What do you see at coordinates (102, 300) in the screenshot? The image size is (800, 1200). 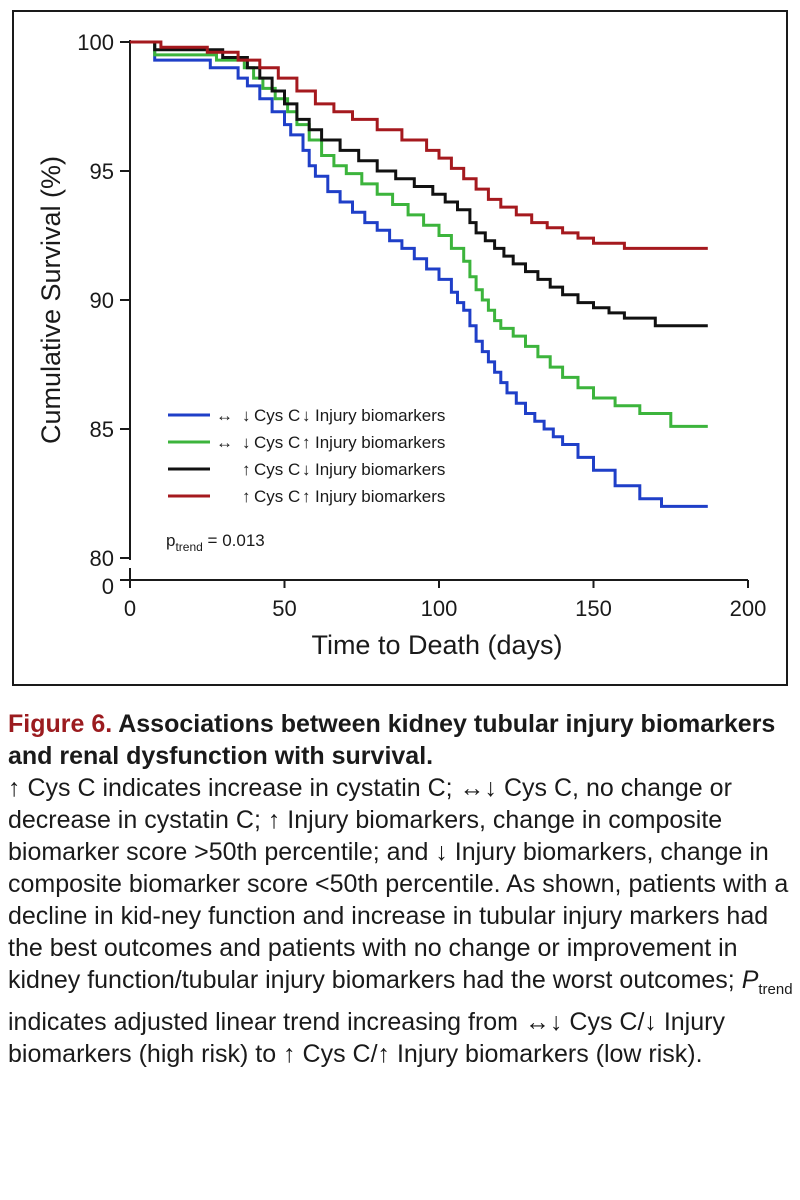 I see `y-tick-label: 90` at bounding box center [102, 300].